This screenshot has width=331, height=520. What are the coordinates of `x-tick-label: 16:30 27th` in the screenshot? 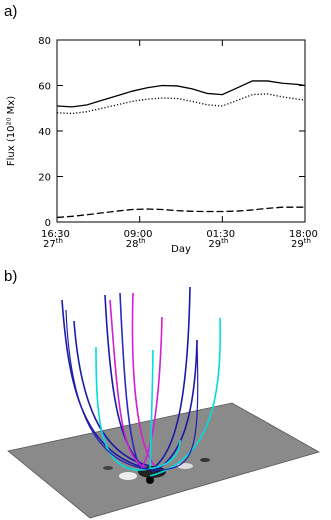 It's located at (57, 239).